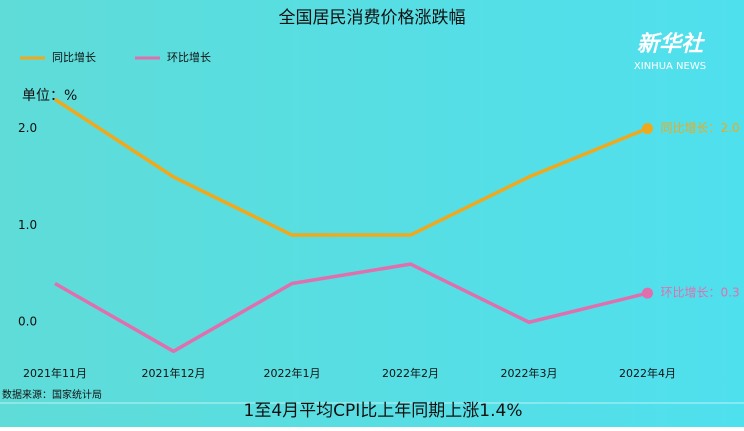  What do you see at coordinates (74, 57) in the screenshot?
I see `legend-label: 同比增长` at bounding box center [74, 57].